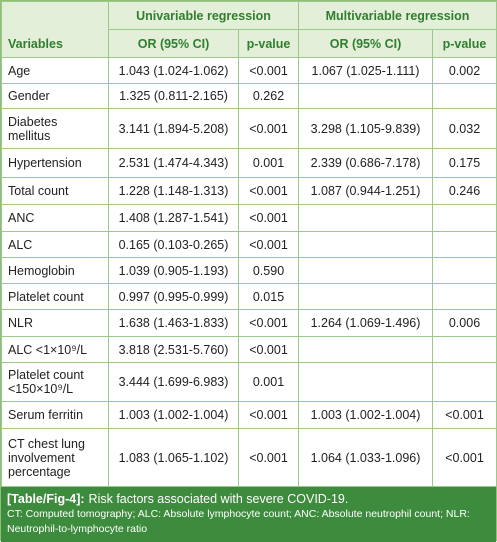  I want to click on value-cell: 3.444 (1.699-6.983), so click(173, 382).